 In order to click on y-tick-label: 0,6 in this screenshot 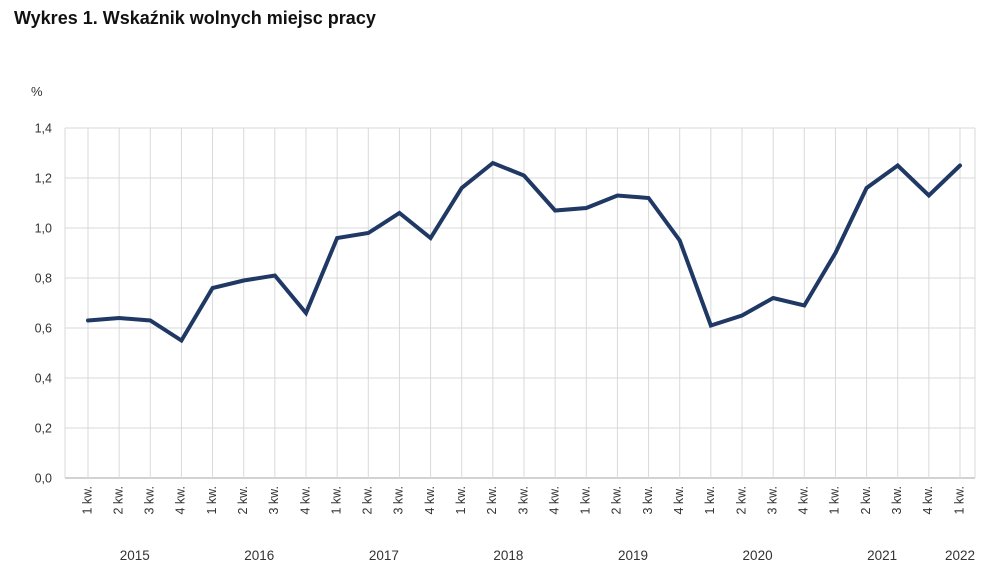, I will do `click(43, 329)`.